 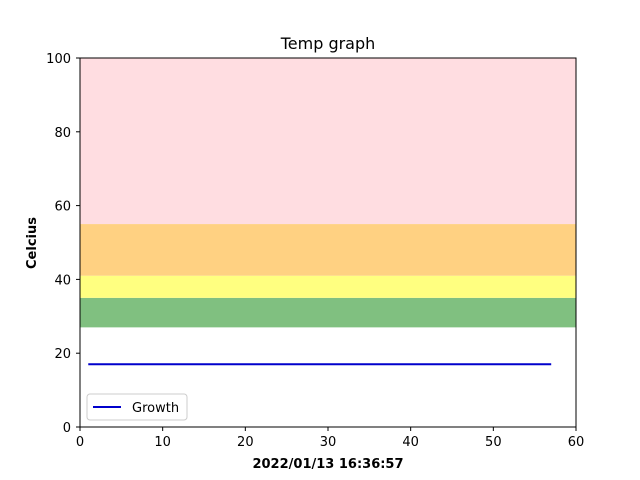 What do you see at coordinates (576, 442) in the screenshot?
I see `x-tick-label: 60` at bounding box center [576, 442].